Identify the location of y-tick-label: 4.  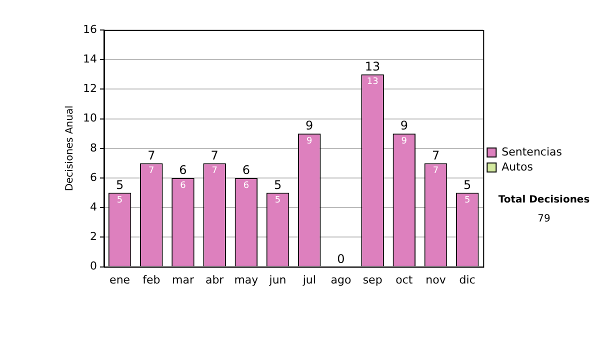
(93, 207).